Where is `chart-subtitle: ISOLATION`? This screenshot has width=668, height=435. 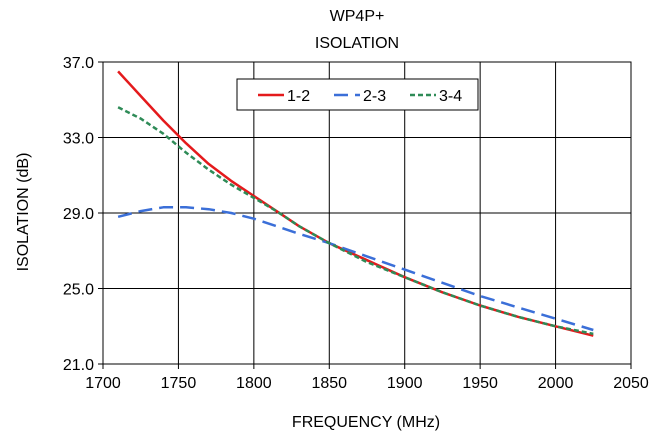 chart-subtitle: ISOLATION is located at coordinates (357, 43).